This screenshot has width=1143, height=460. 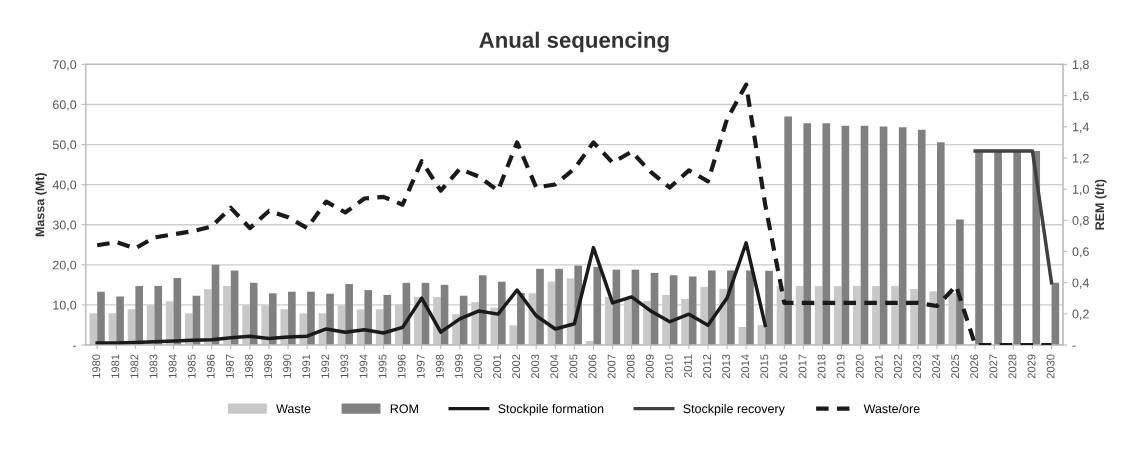 I want to click on x-tick-label: 1982, so click(x=134, y=366).